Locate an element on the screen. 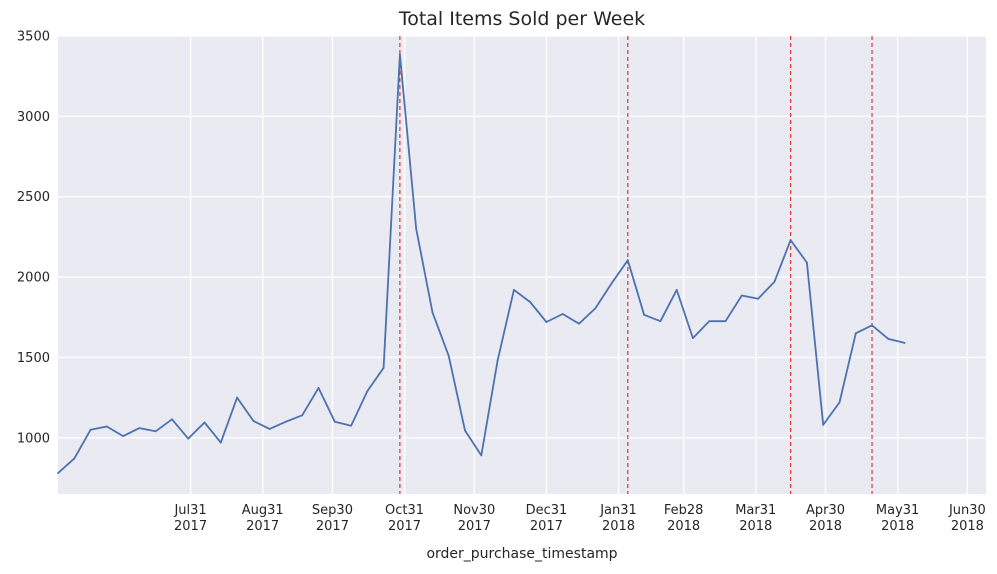 The width and height of the screenshot is (997, 574). x-tick-month: Mar31 is located at coordinates (755, 510).